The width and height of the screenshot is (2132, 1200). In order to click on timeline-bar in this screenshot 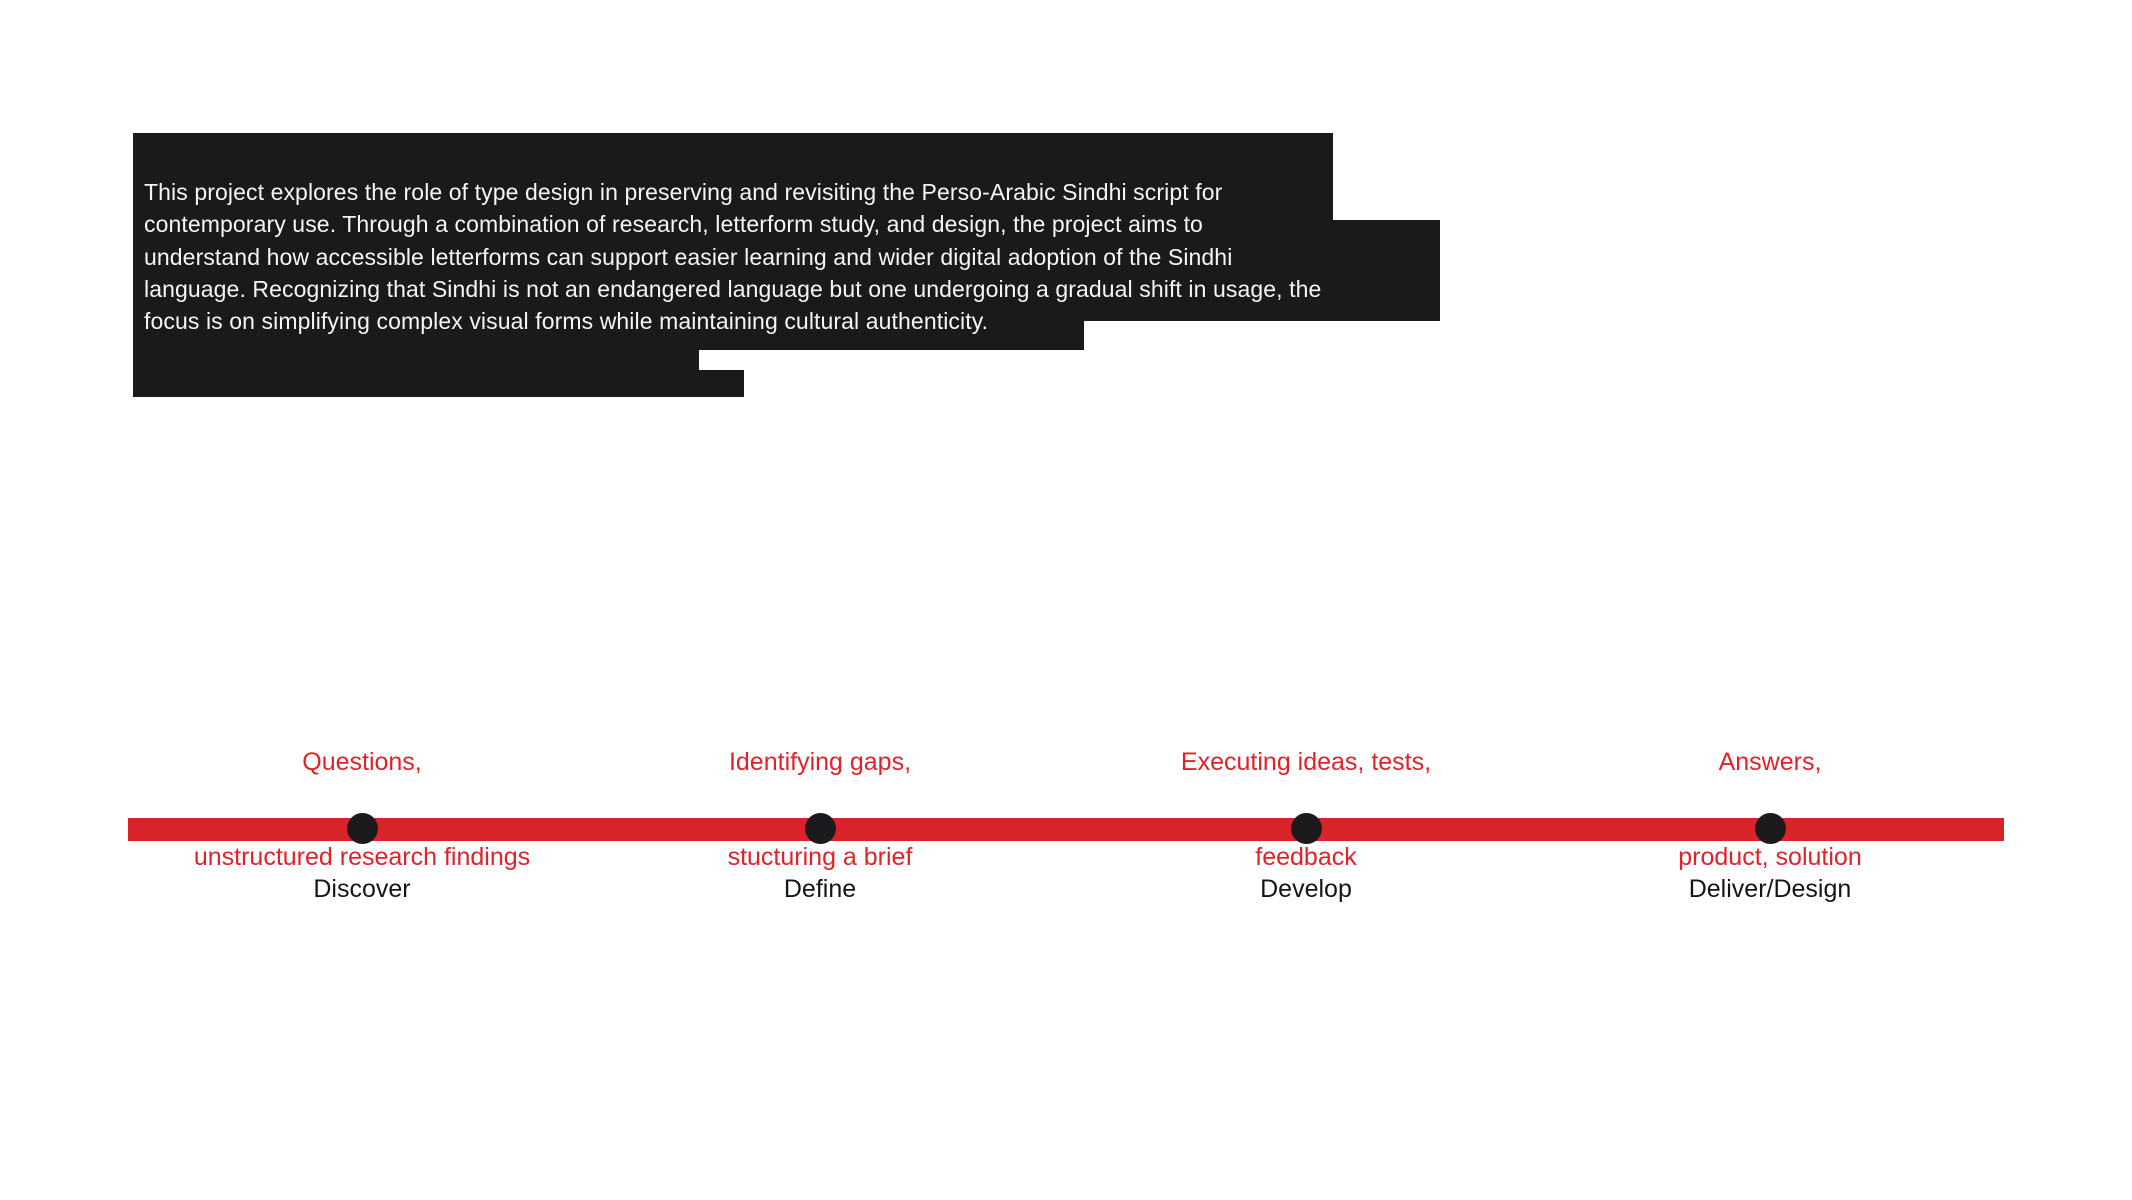, I will do `click(1066, 829)`.